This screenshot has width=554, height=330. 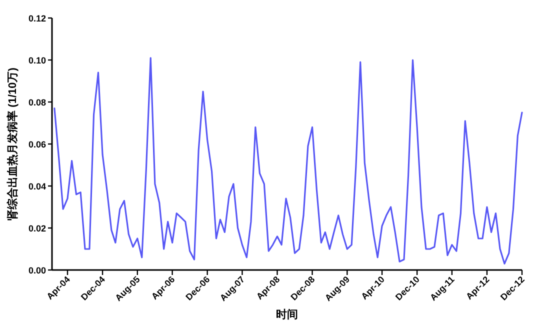 What do you see at coordinates (37, 103) in the screenshot?
I see `y-tick-label: 0.08` at bounding box center [37, 103].